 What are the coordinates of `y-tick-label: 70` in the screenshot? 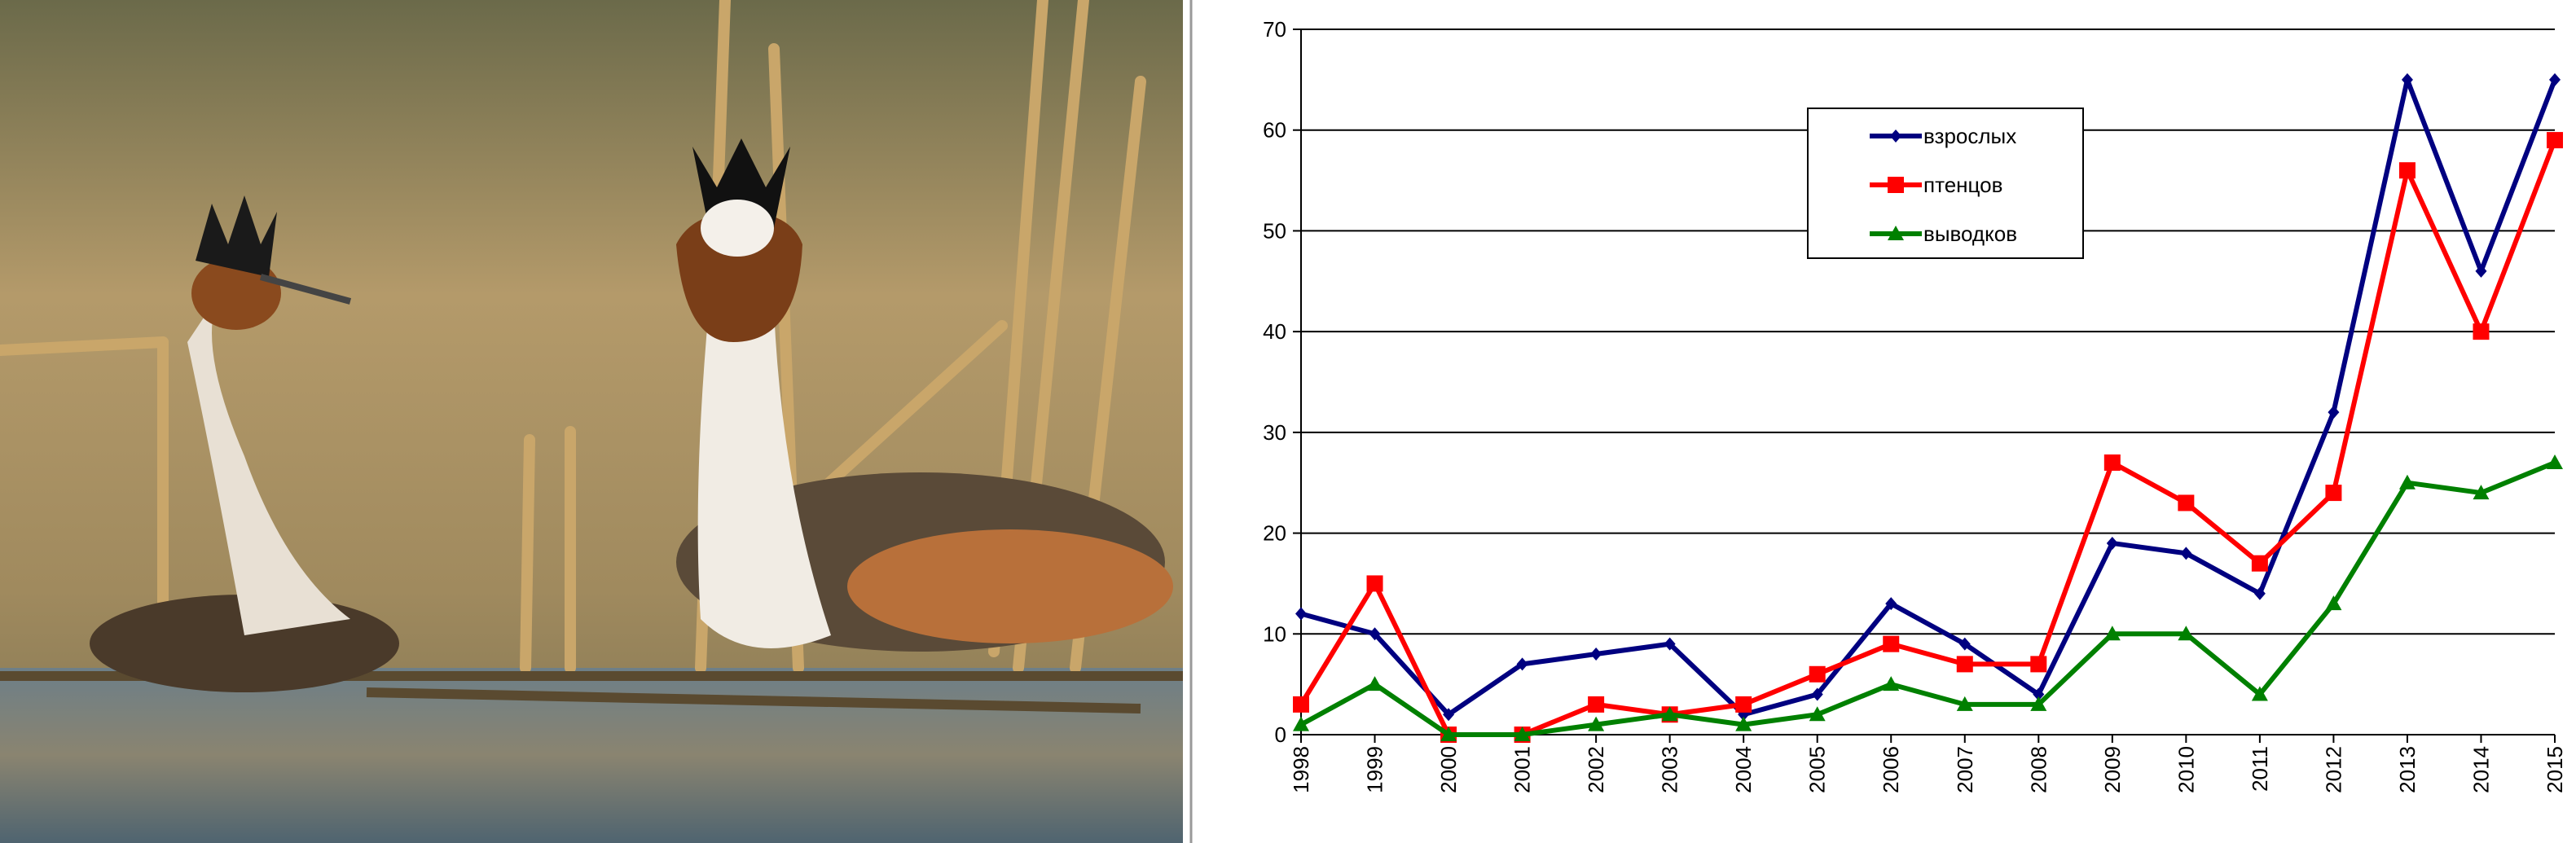 It's located at (1274, 29).